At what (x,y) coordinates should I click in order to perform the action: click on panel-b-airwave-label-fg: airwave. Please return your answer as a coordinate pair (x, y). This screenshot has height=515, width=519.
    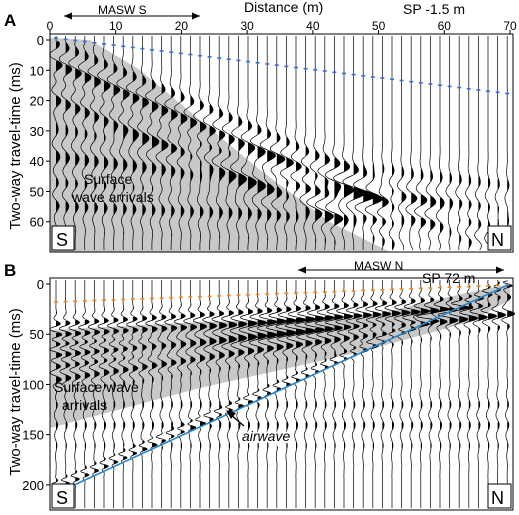
    Looking at the image, I should click on (266, 436).